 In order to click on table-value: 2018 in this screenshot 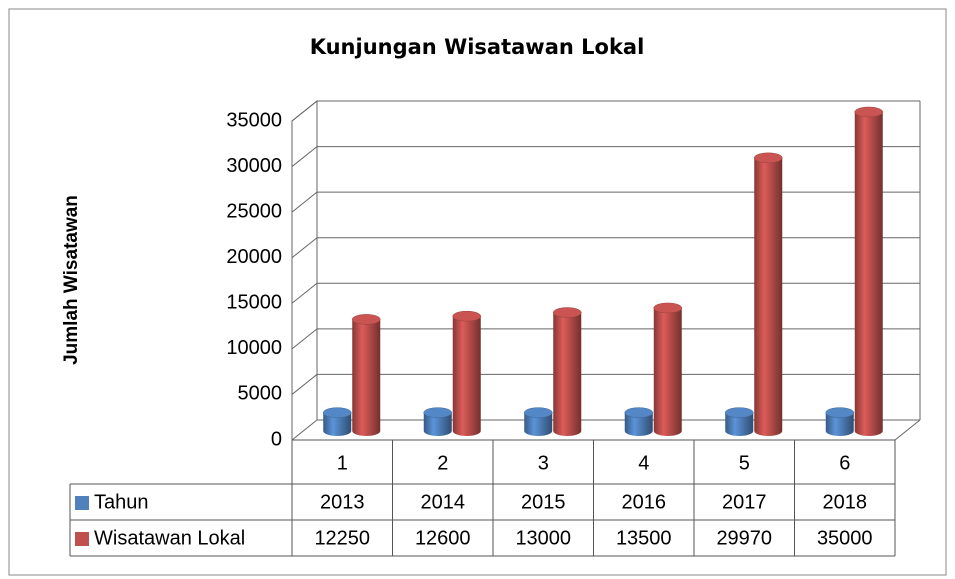, I will do `click(845, 502)`.